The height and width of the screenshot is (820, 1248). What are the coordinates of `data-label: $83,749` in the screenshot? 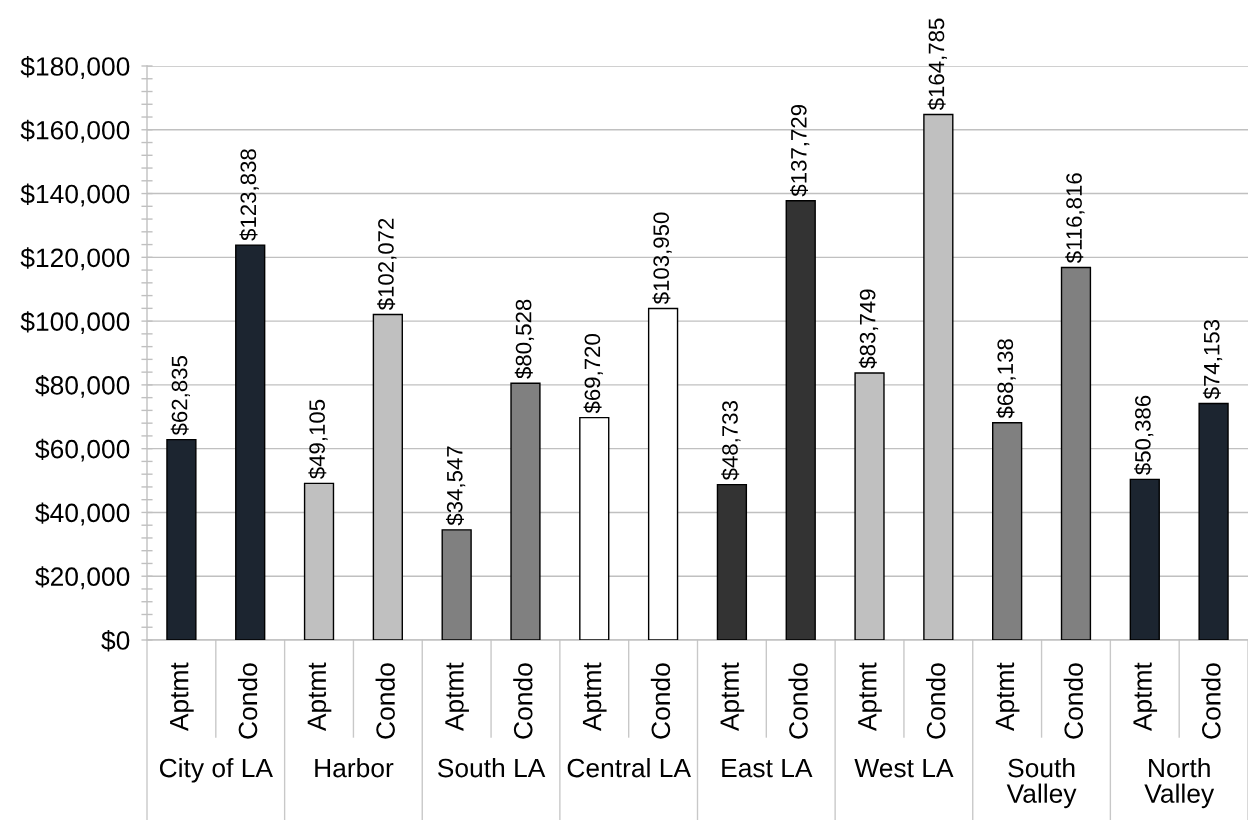 It's located at (868, 329).